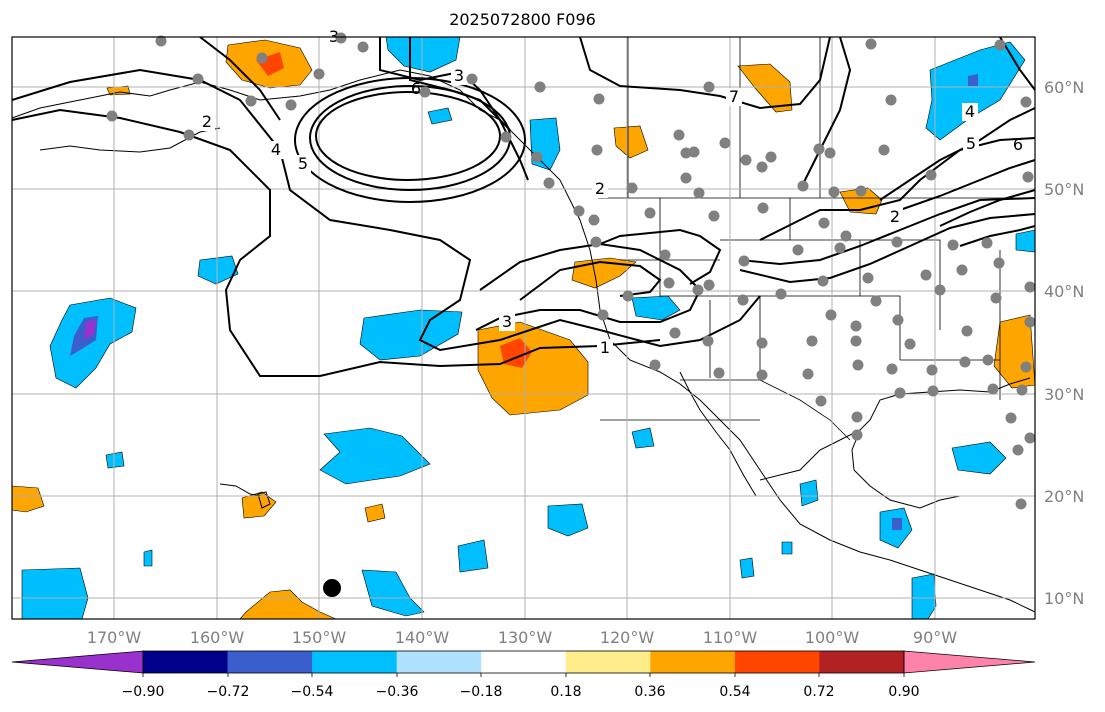 The height and width of the screenshot is (712, 1105). What do you see at coordinates (730, 637) in the screenshot?
I see `lon-label: 110°W` at bounding box center [730, 637].